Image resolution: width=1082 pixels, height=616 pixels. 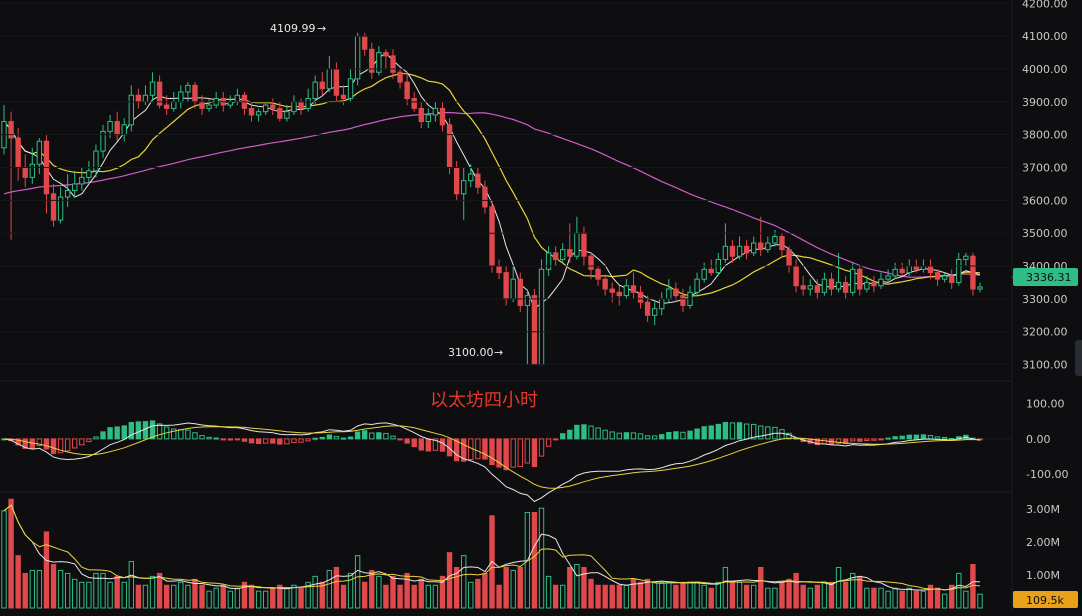 I want to click on macd-pane, so click(x=506, y=461).